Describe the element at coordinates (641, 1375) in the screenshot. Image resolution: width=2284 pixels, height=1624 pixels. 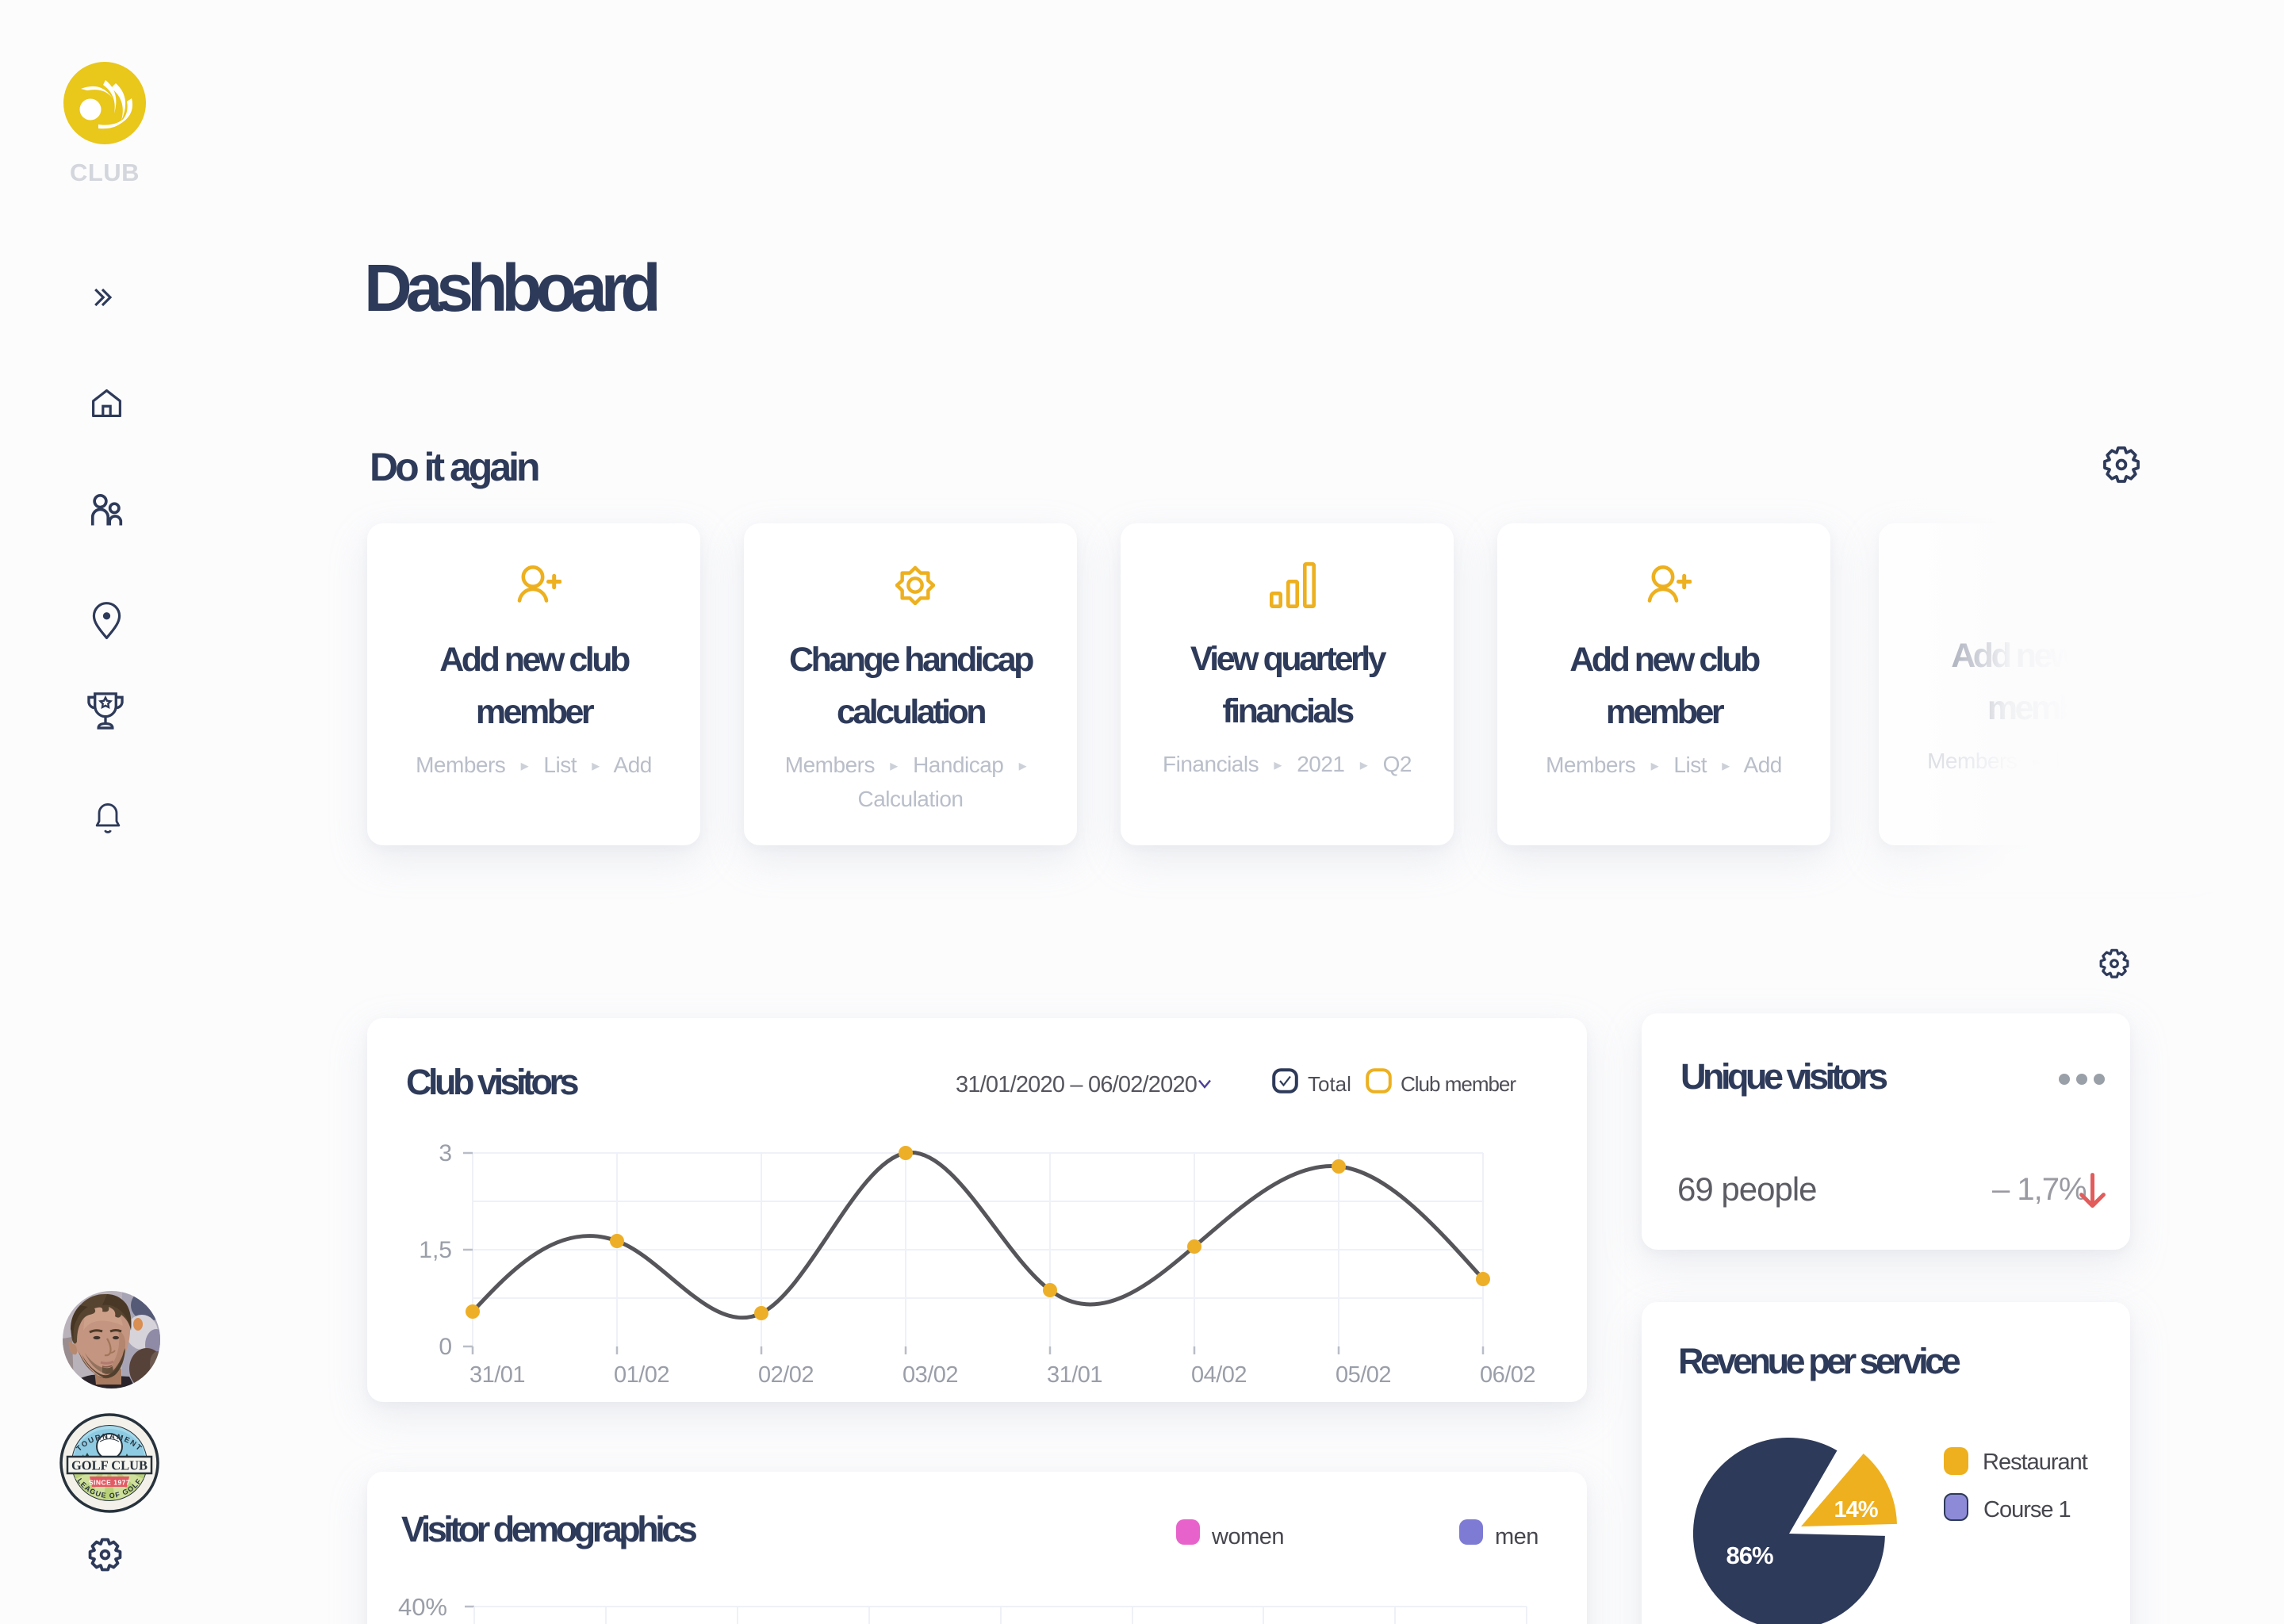
I see `svg-text: 01/02` at that location.